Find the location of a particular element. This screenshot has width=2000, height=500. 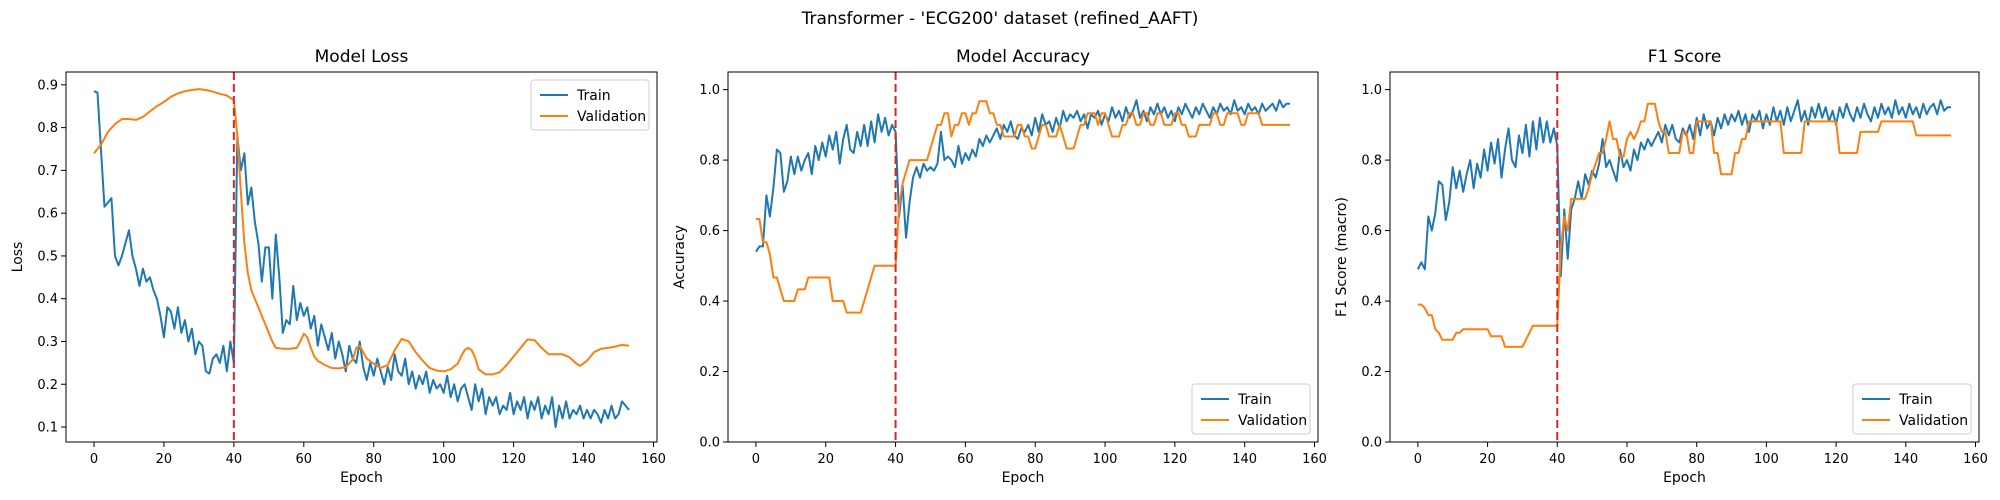

y-tick-label: 0.7 is located at coordinates (47, 171).